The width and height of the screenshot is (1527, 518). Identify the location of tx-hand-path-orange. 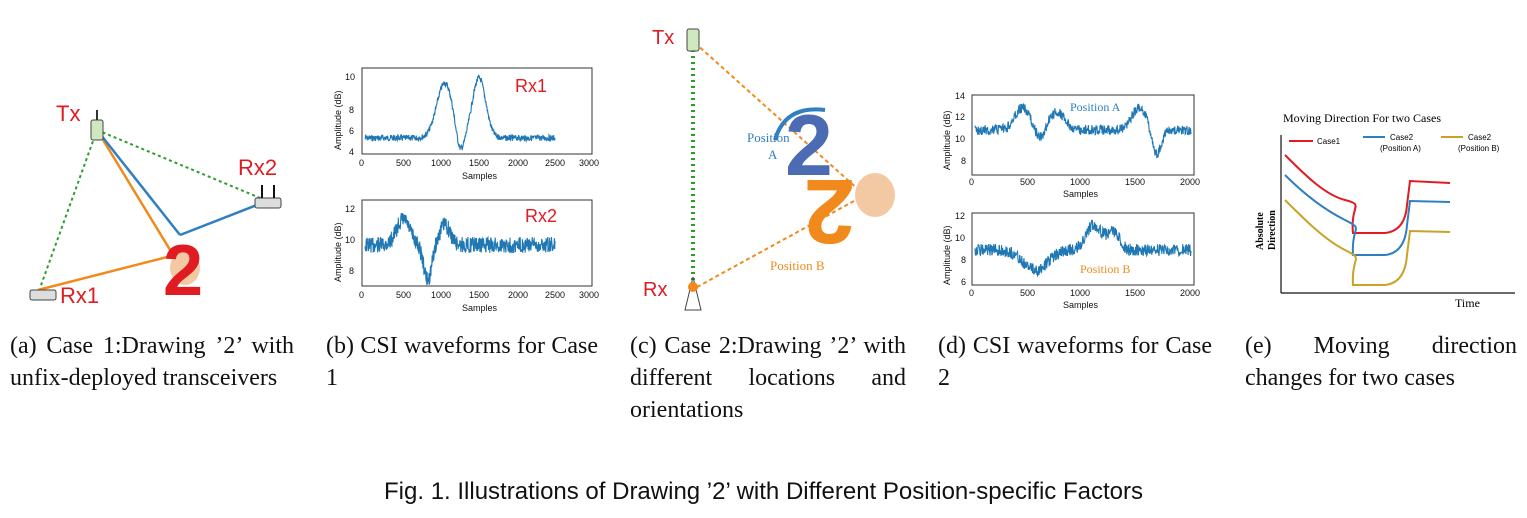
(136, 194).